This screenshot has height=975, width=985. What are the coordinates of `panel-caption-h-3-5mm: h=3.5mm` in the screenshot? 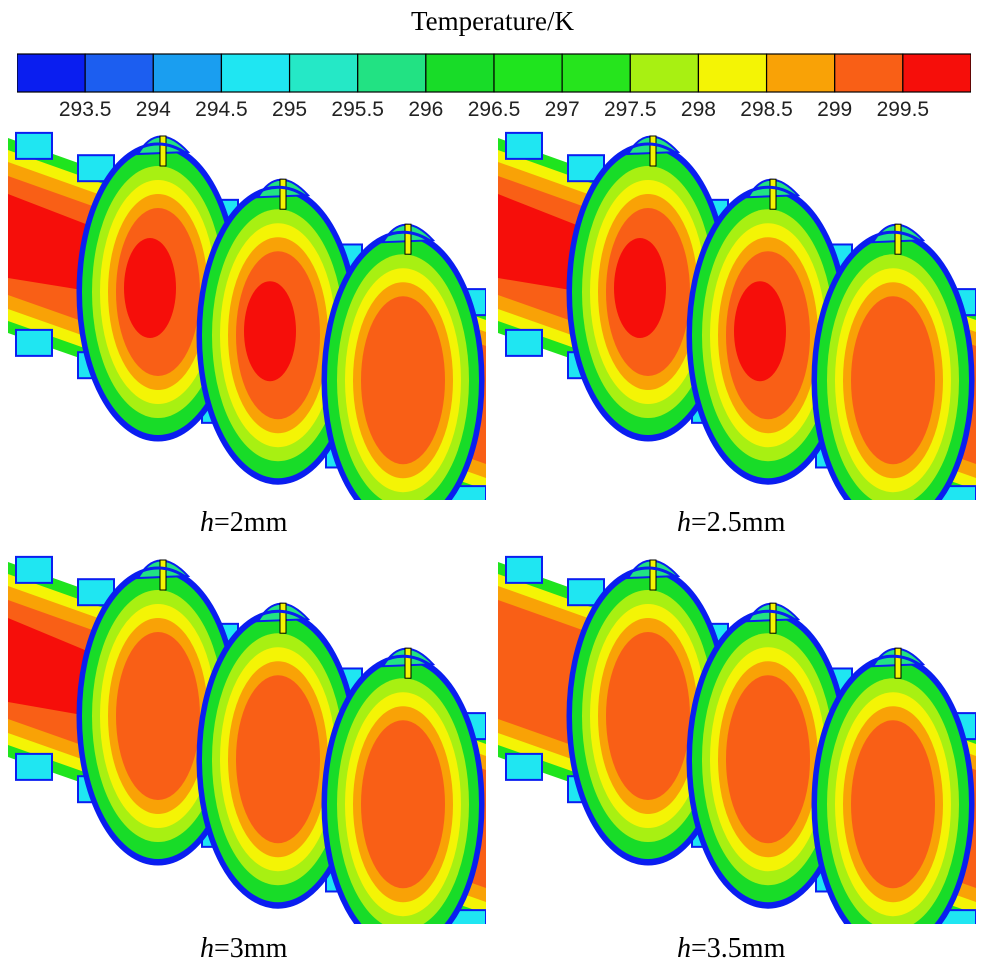 It's located at (731, 949).